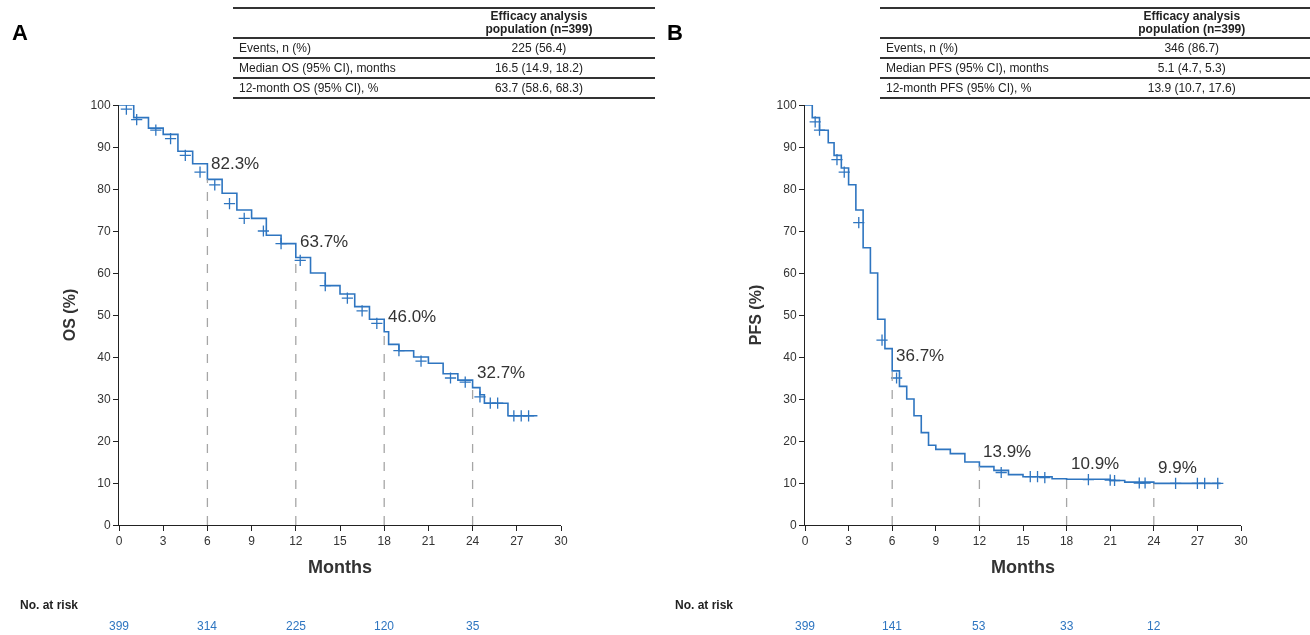 This screenshot has width=1310, height=635. What do you see at coordinates (324, 241) in the screenshot?
I see `annotation: 63.7%` at bounding box center [324, 241].